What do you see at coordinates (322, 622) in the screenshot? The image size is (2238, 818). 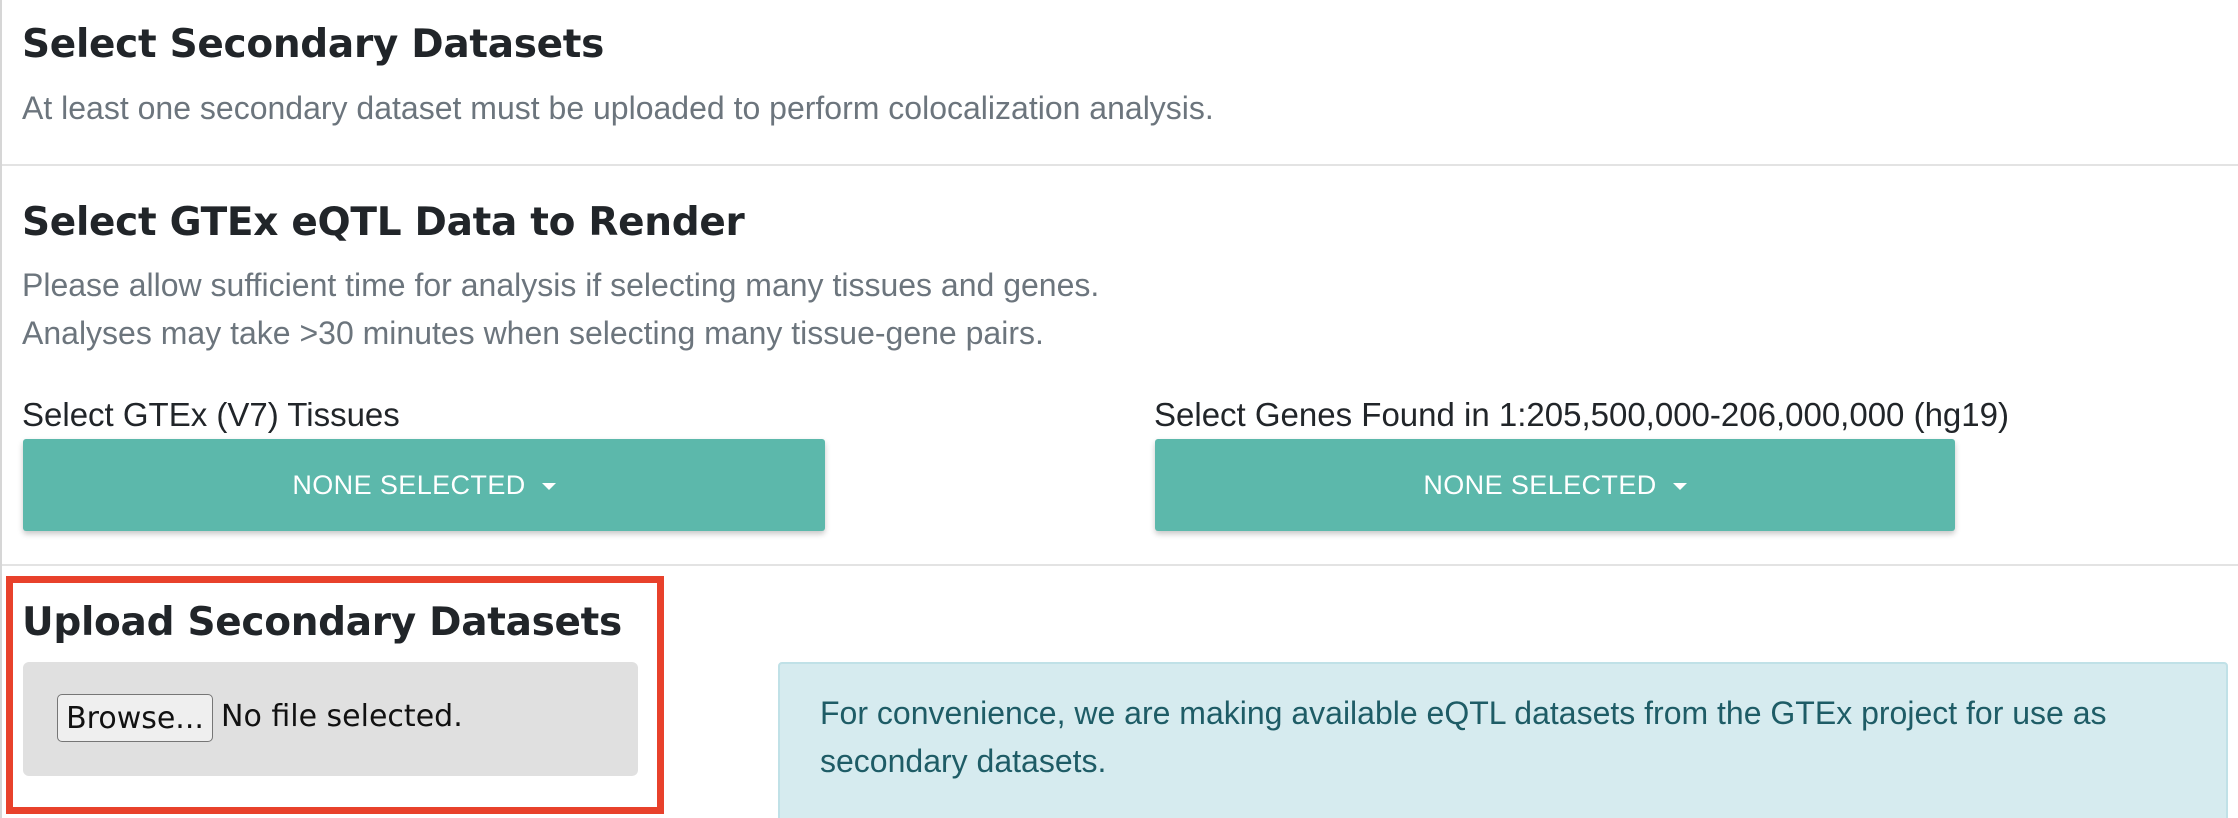 I see `section-title-upload-secondary-datasets: Upload Secondary Datasets` at bounding box center [322, 622].